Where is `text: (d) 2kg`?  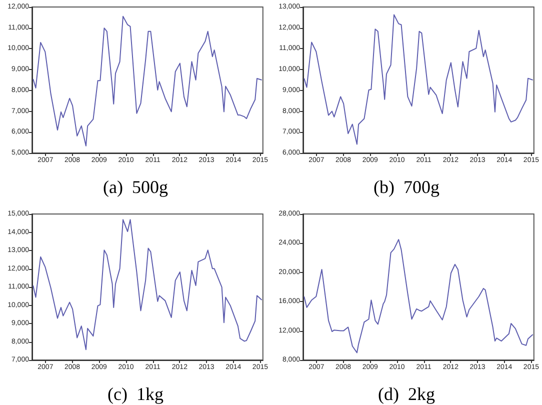 text: (d) 2kg is located at coordinates (406, 394).